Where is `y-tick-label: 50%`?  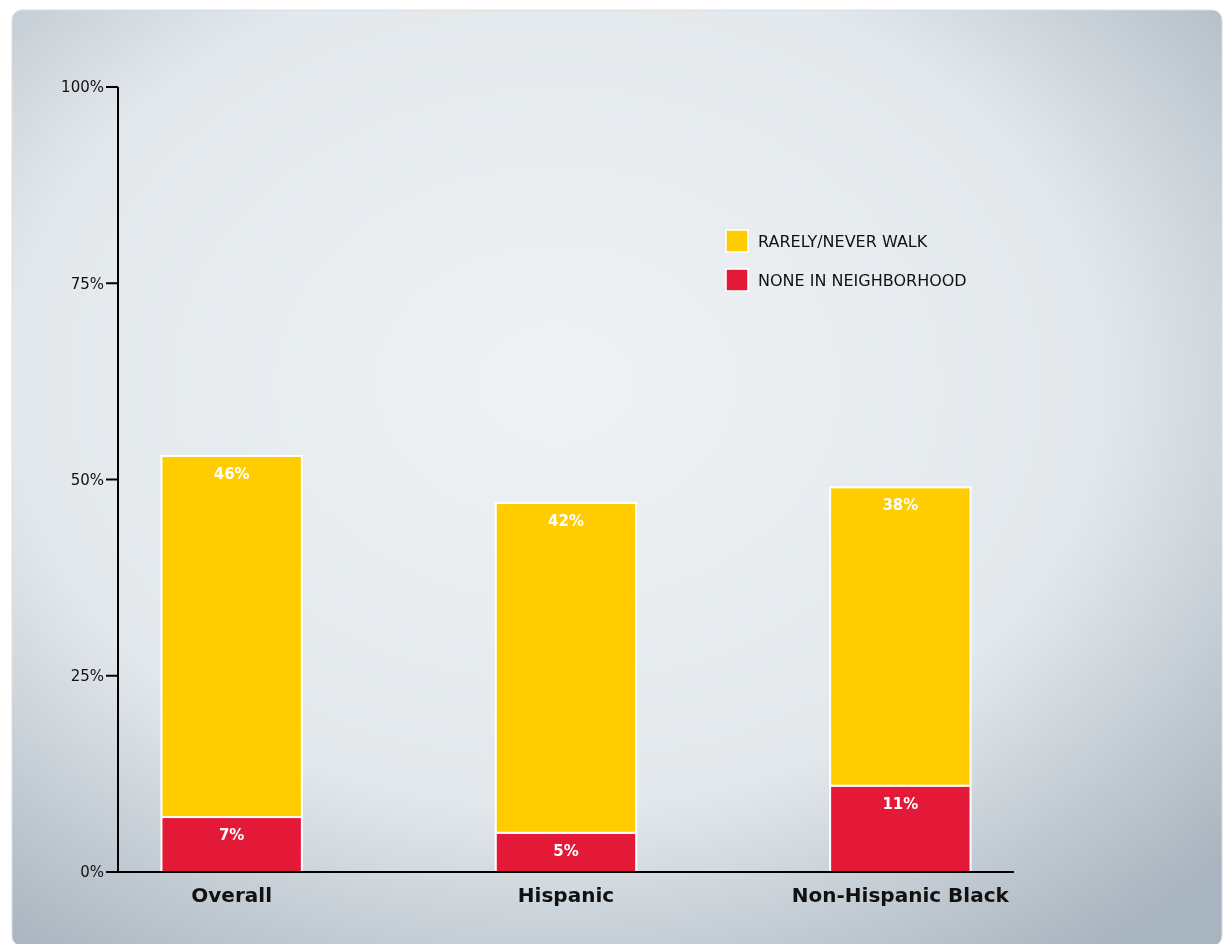 y-tick-label: 50% is located at coordinates (87, 479).